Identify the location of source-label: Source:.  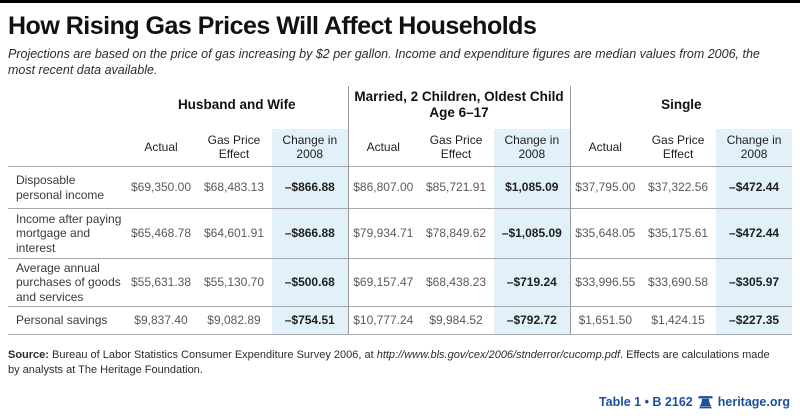
(28, 355).